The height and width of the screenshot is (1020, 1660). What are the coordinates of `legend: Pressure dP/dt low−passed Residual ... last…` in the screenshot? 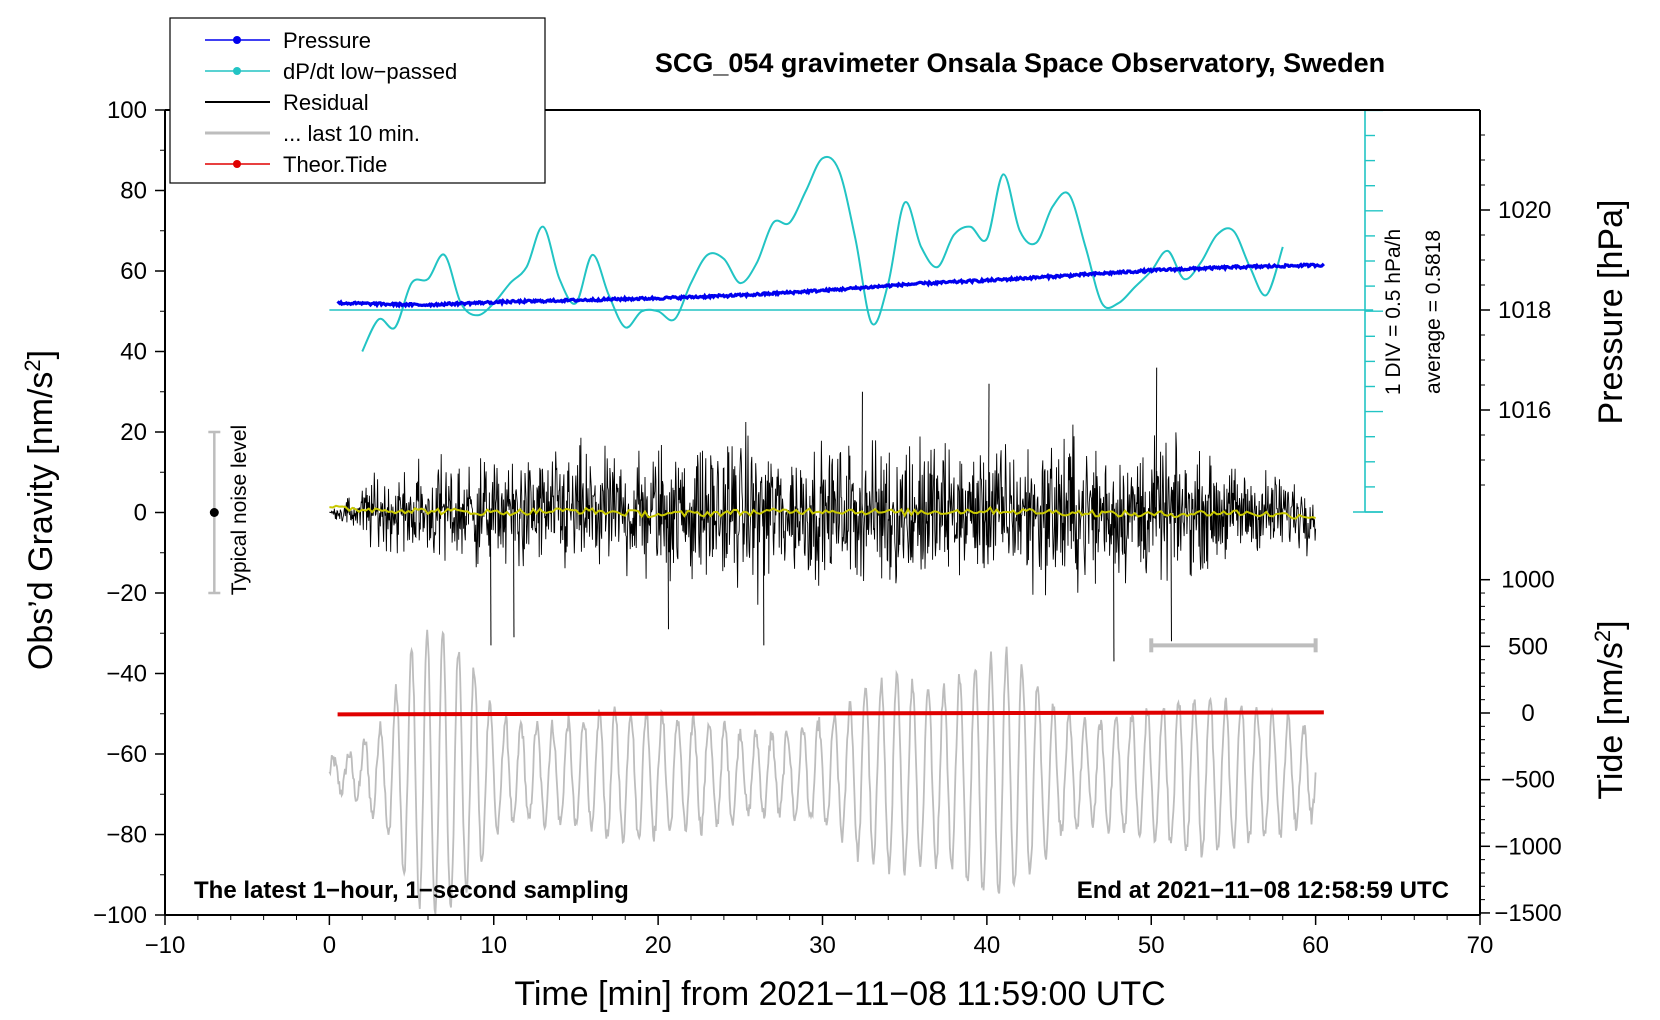 It's located at (357, 100).